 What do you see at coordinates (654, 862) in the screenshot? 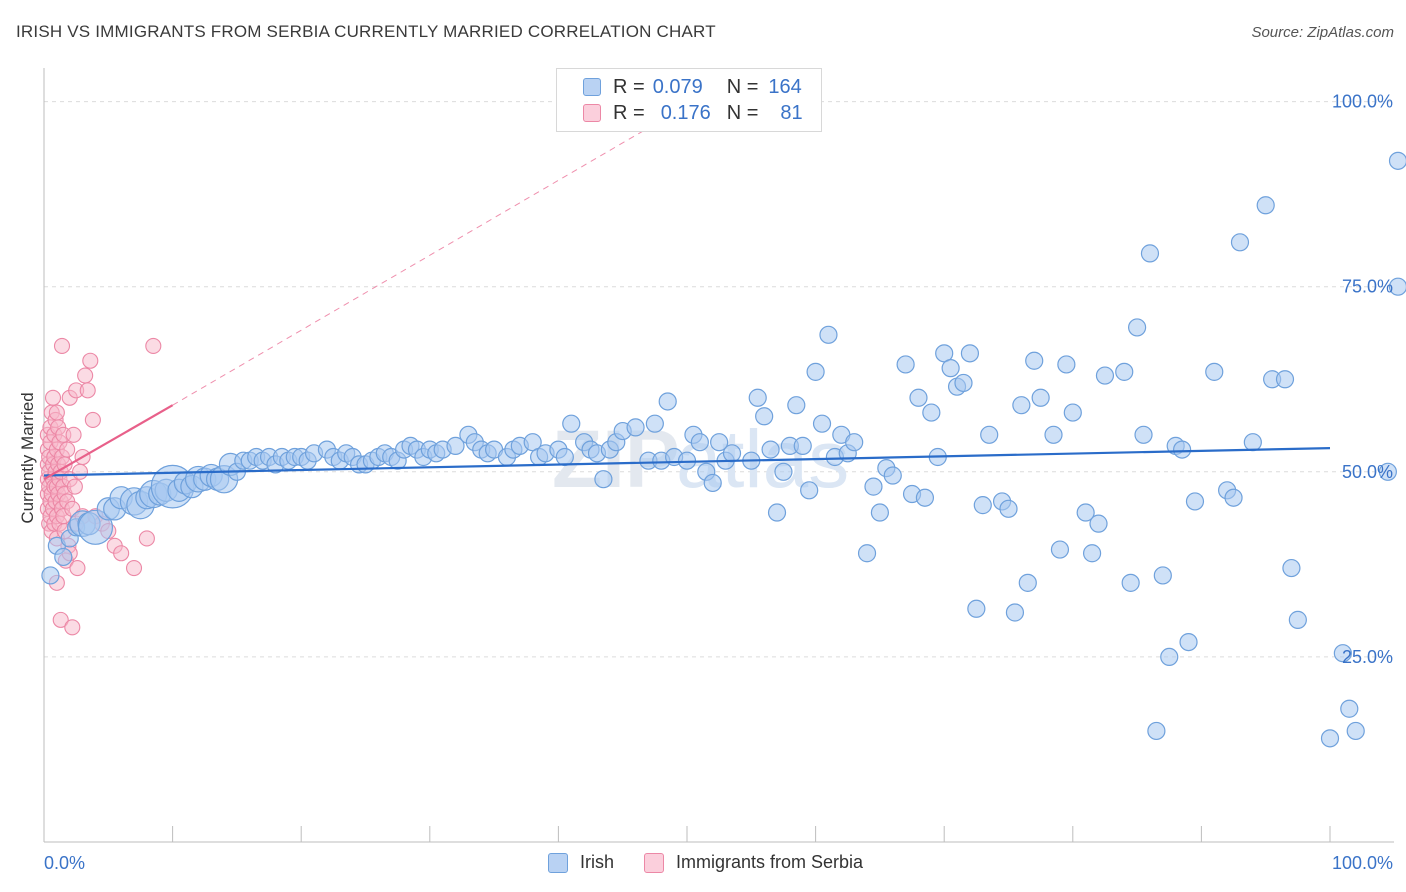
I see `serbia-swatch` at bounding box center [654, 862].